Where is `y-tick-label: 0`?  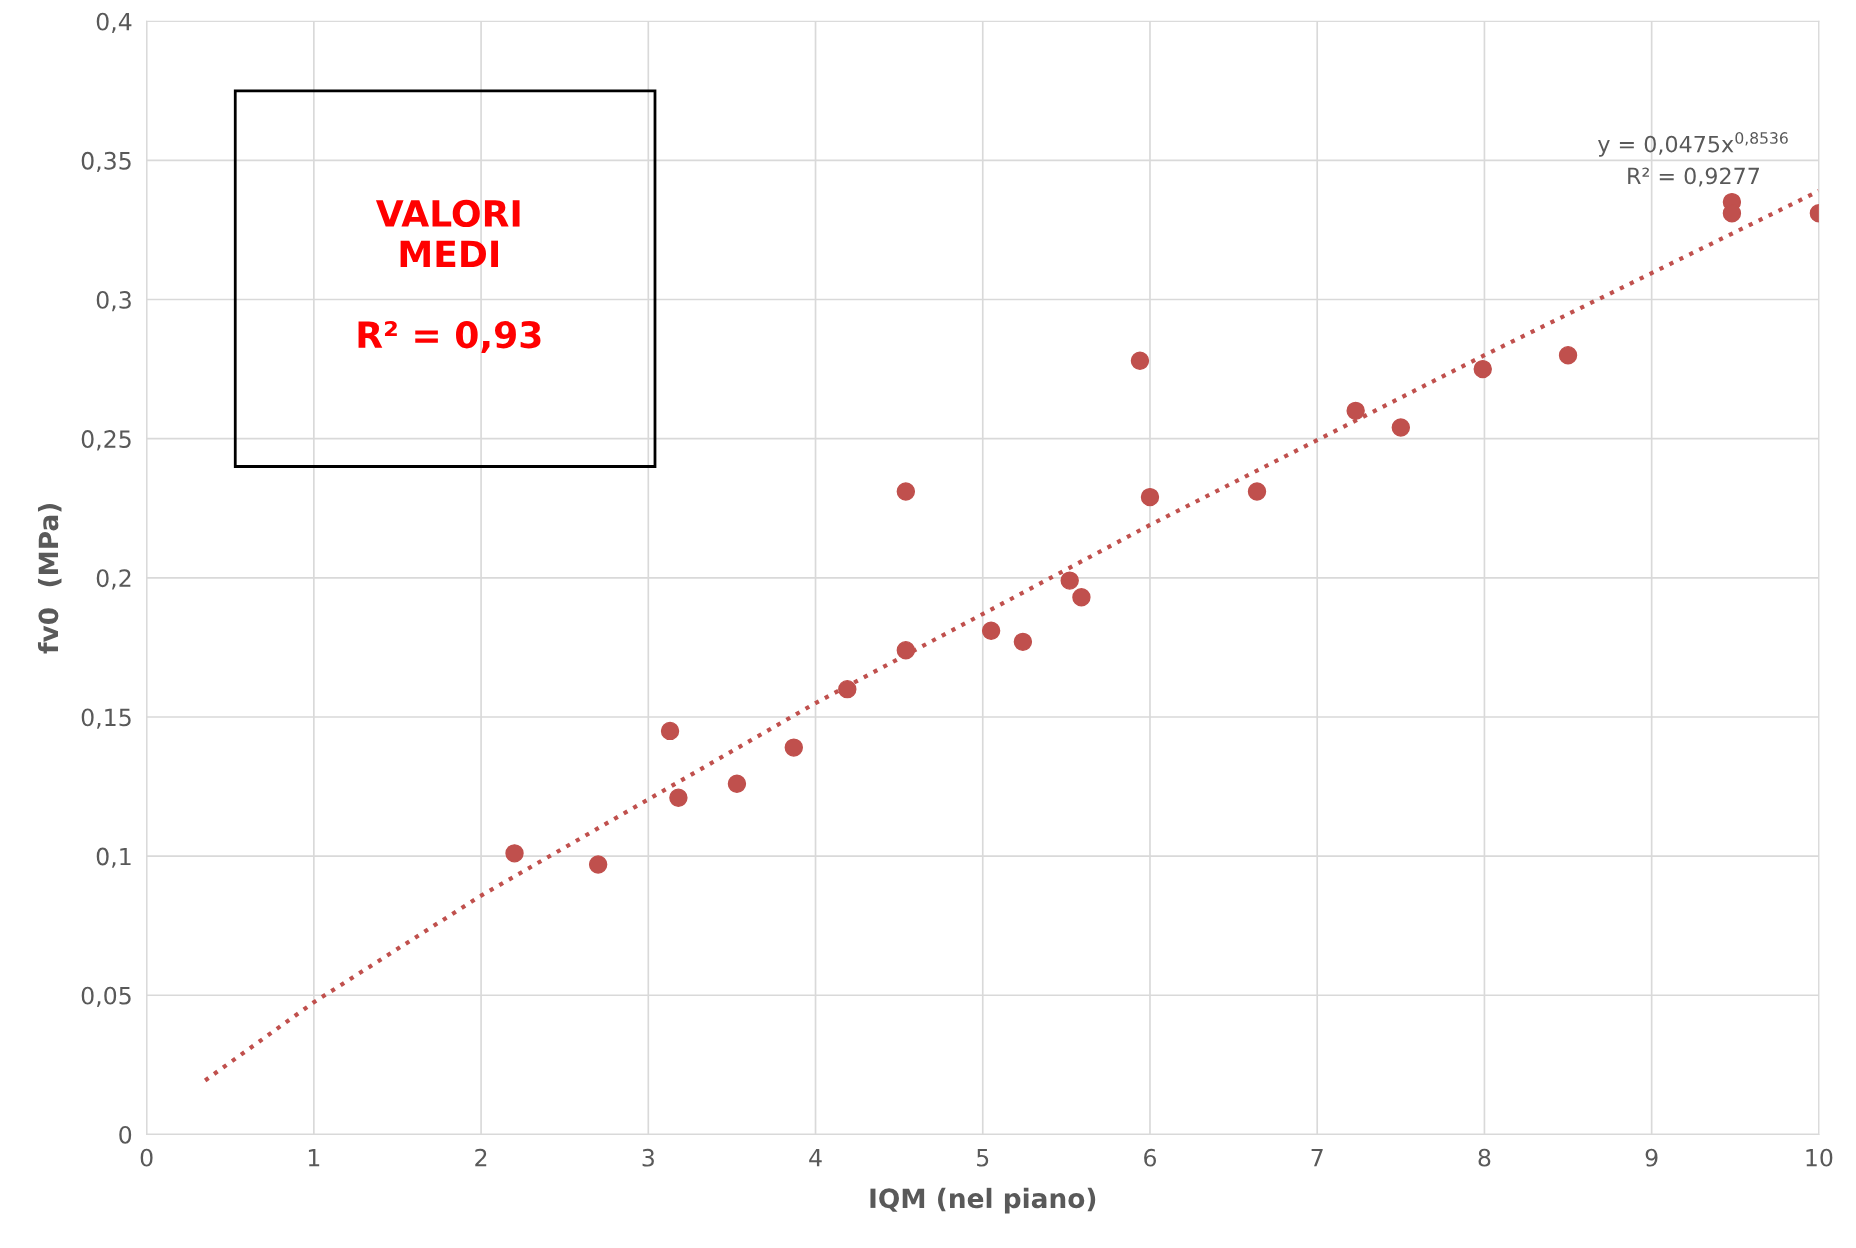 y-tick-label: 0 is located at coordinates (125, 1134).